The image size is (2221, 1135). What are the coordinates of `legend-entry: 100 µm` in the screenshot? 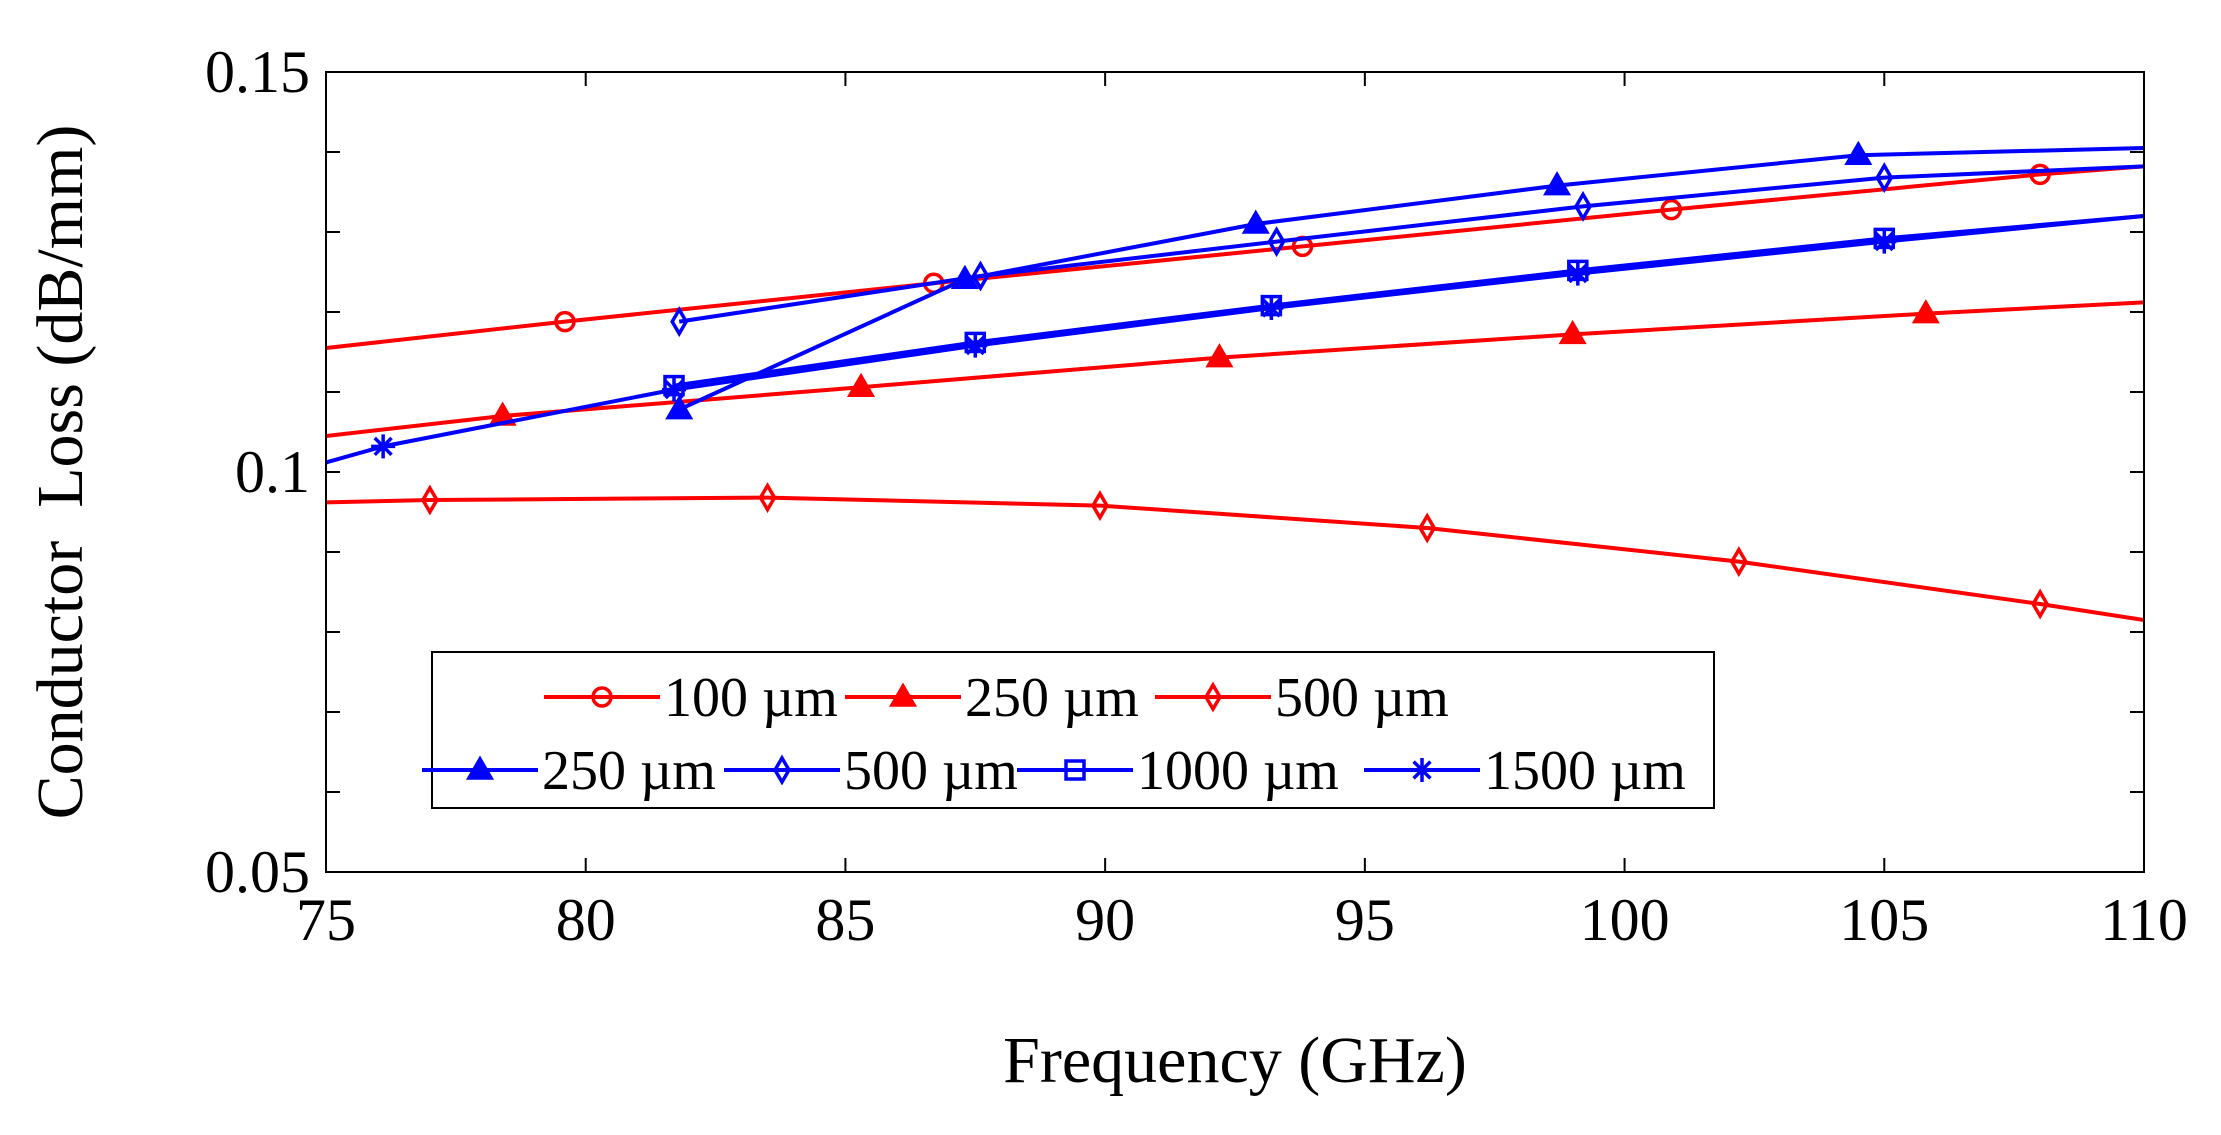 It's located at (691, 698).